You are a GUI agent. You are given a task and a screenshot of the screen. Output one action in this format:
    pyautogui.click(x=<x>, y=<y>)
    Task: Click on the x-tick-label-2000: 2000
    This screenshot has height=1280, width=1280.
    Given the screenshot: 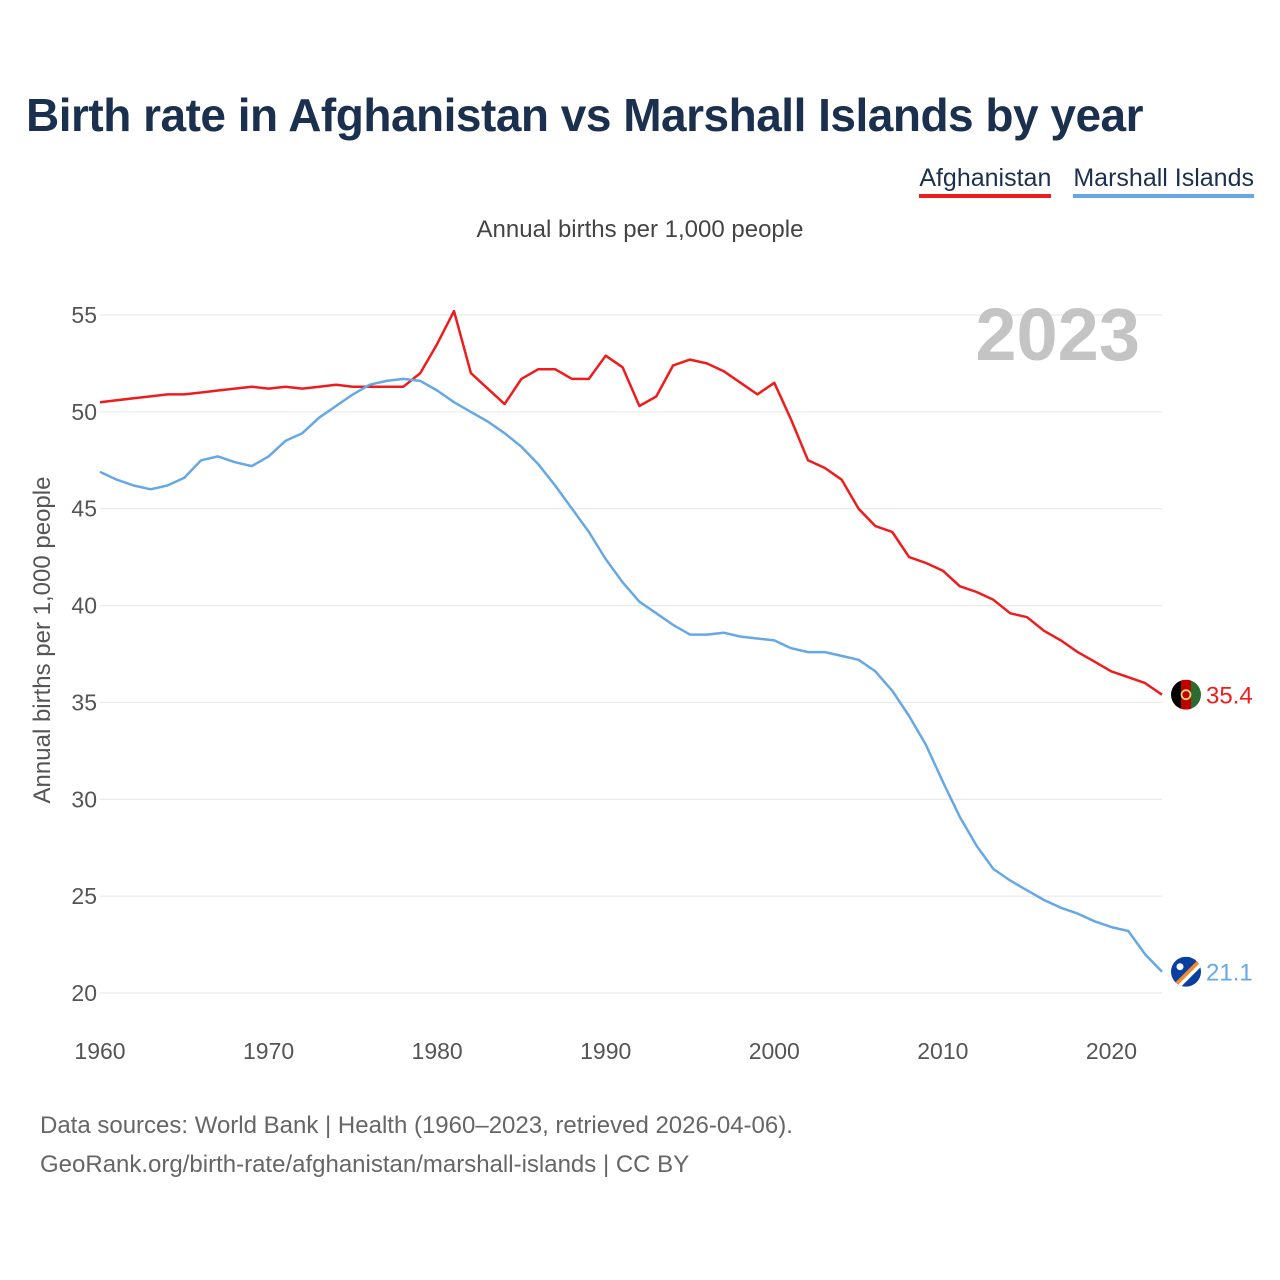 What is the action you would take?
    pyautogui.click(x=774, y=1051)
    